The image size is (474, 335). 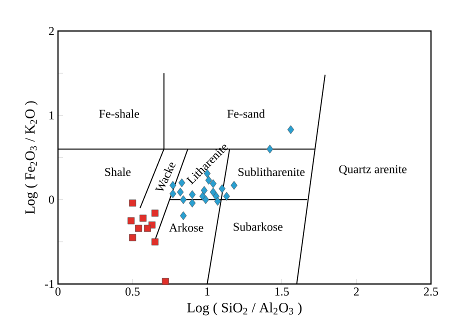 I want to click on y-axis-title: Log ( Fe$_{2}$O$_{3}$ / K$_{2}$O ), so click(x=31, y=157).